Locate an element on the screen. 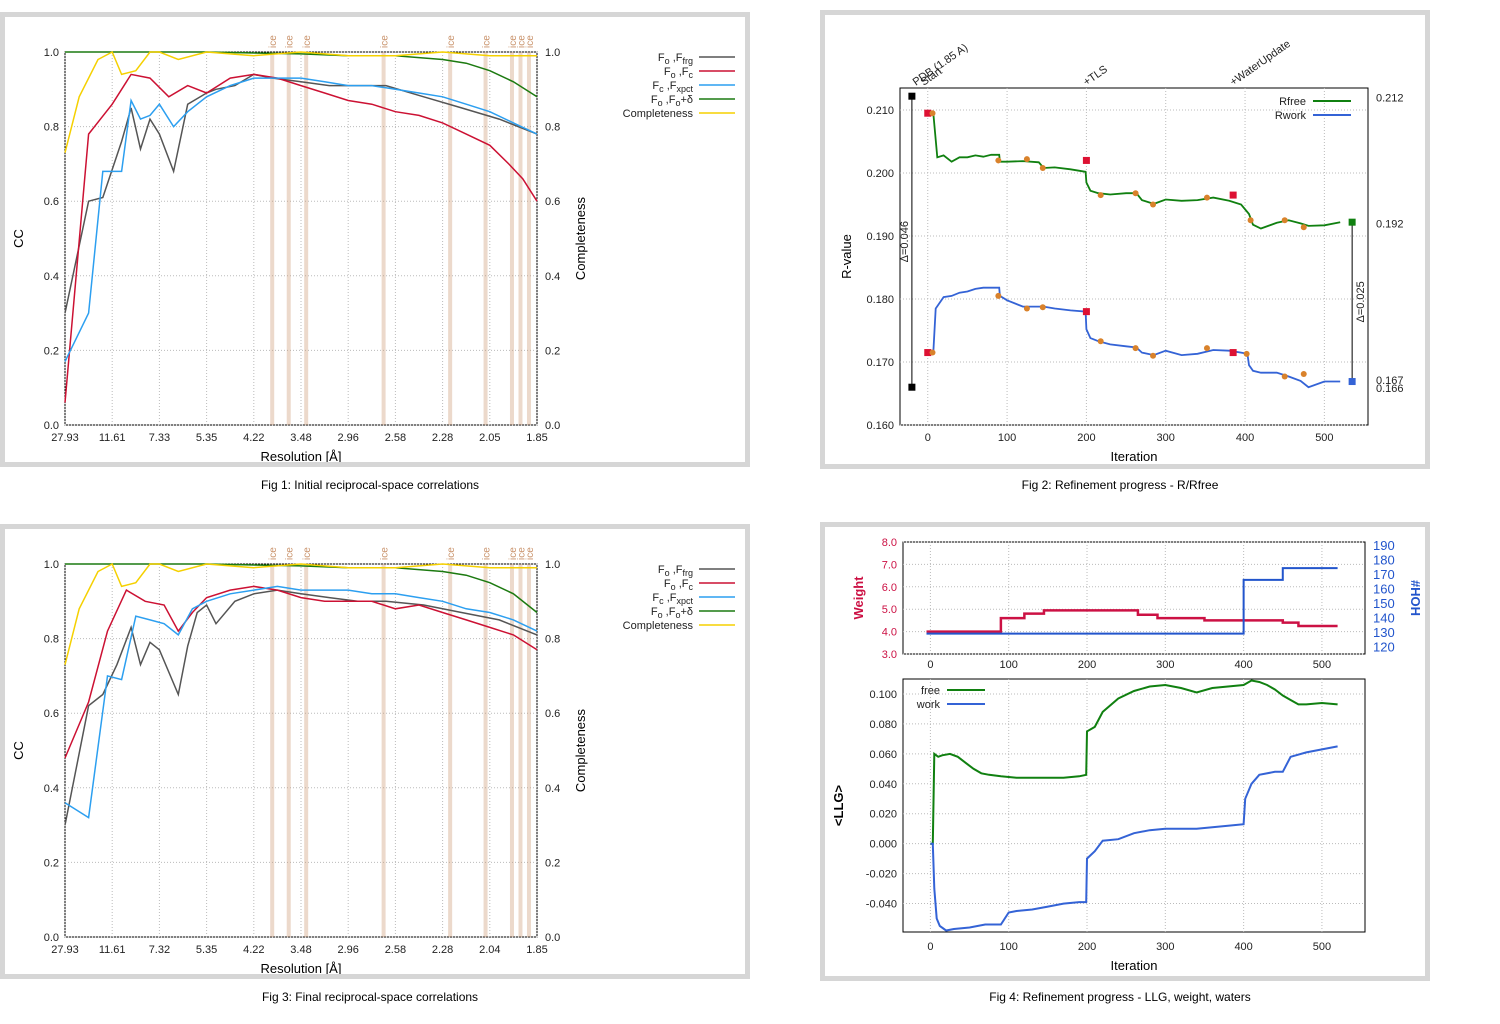 This screenshot has height=1024, width=1500. fig2-right-label: 0.166 is located at coordinates (1390, 389).